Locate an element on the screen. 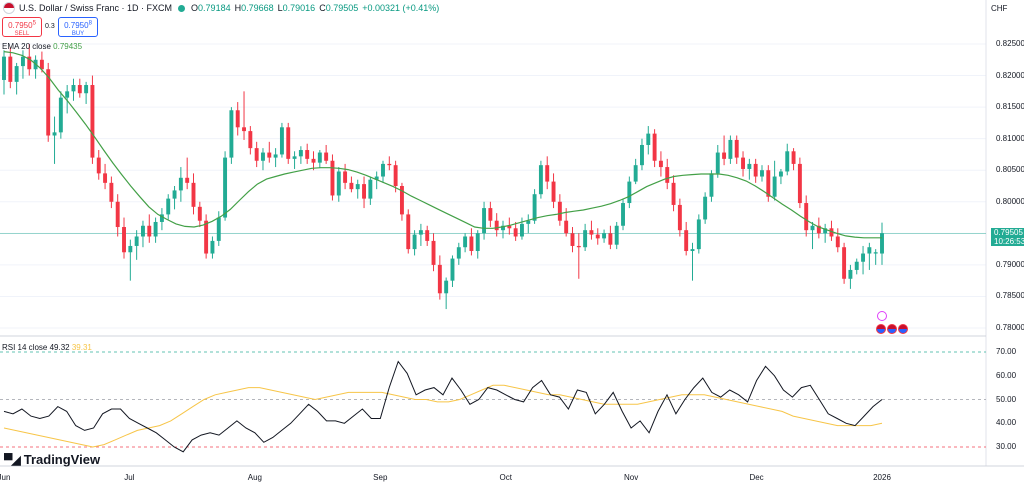 Image resolution: width=1024 pixels, height=483 pixels. symbol-title: U.S. Dollar / Swiss Franc · 1D · FXCM is located at coordinates (96, 8).